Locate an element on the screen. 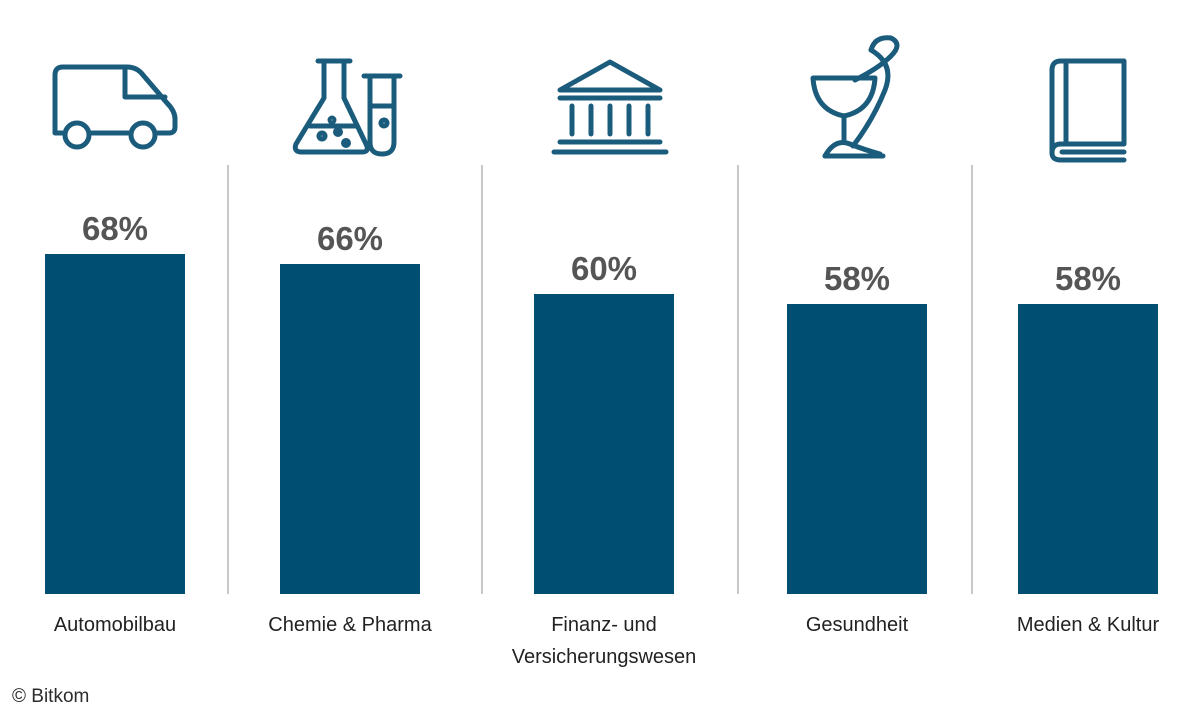 The image size is (1200, 720). category-label-line: Chemie & Pharma is located at coordinates (350, 625).